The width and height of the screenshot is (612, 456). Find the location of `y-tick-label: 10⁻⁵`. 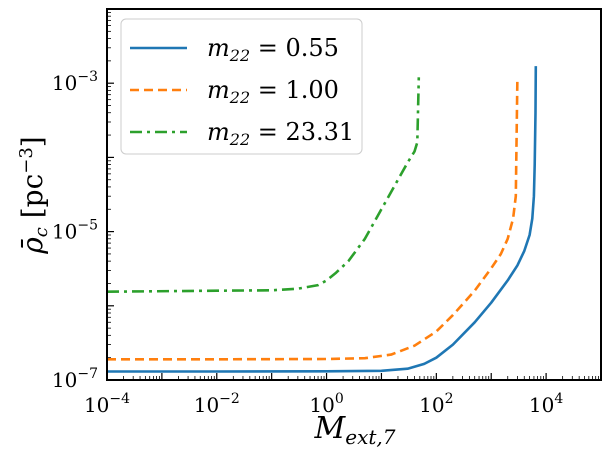

y-tick-label: 10⁻⁵ is located at coordinates (75, 231).